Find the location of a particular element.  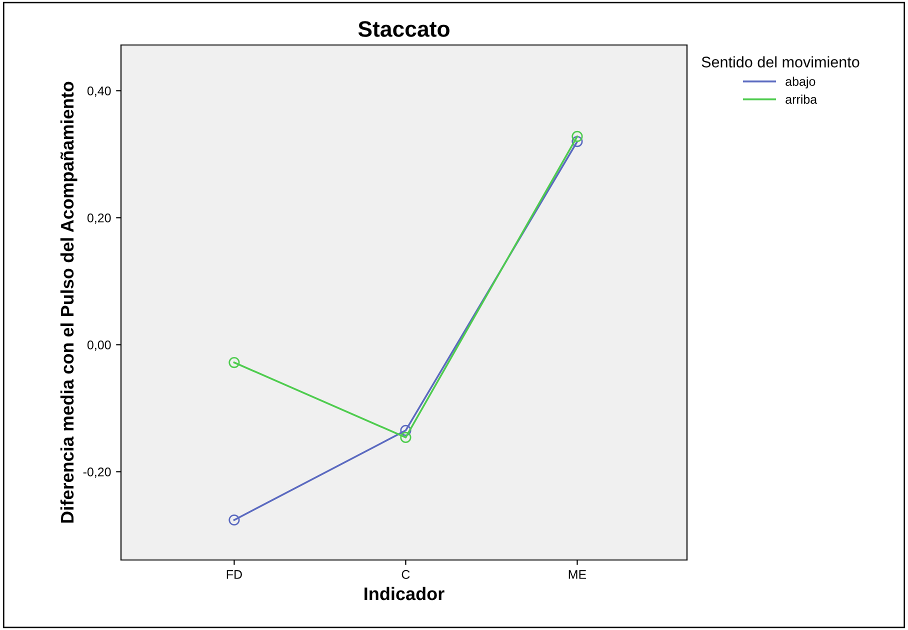

legend-label: abajo is located at coordinates (801, 82).